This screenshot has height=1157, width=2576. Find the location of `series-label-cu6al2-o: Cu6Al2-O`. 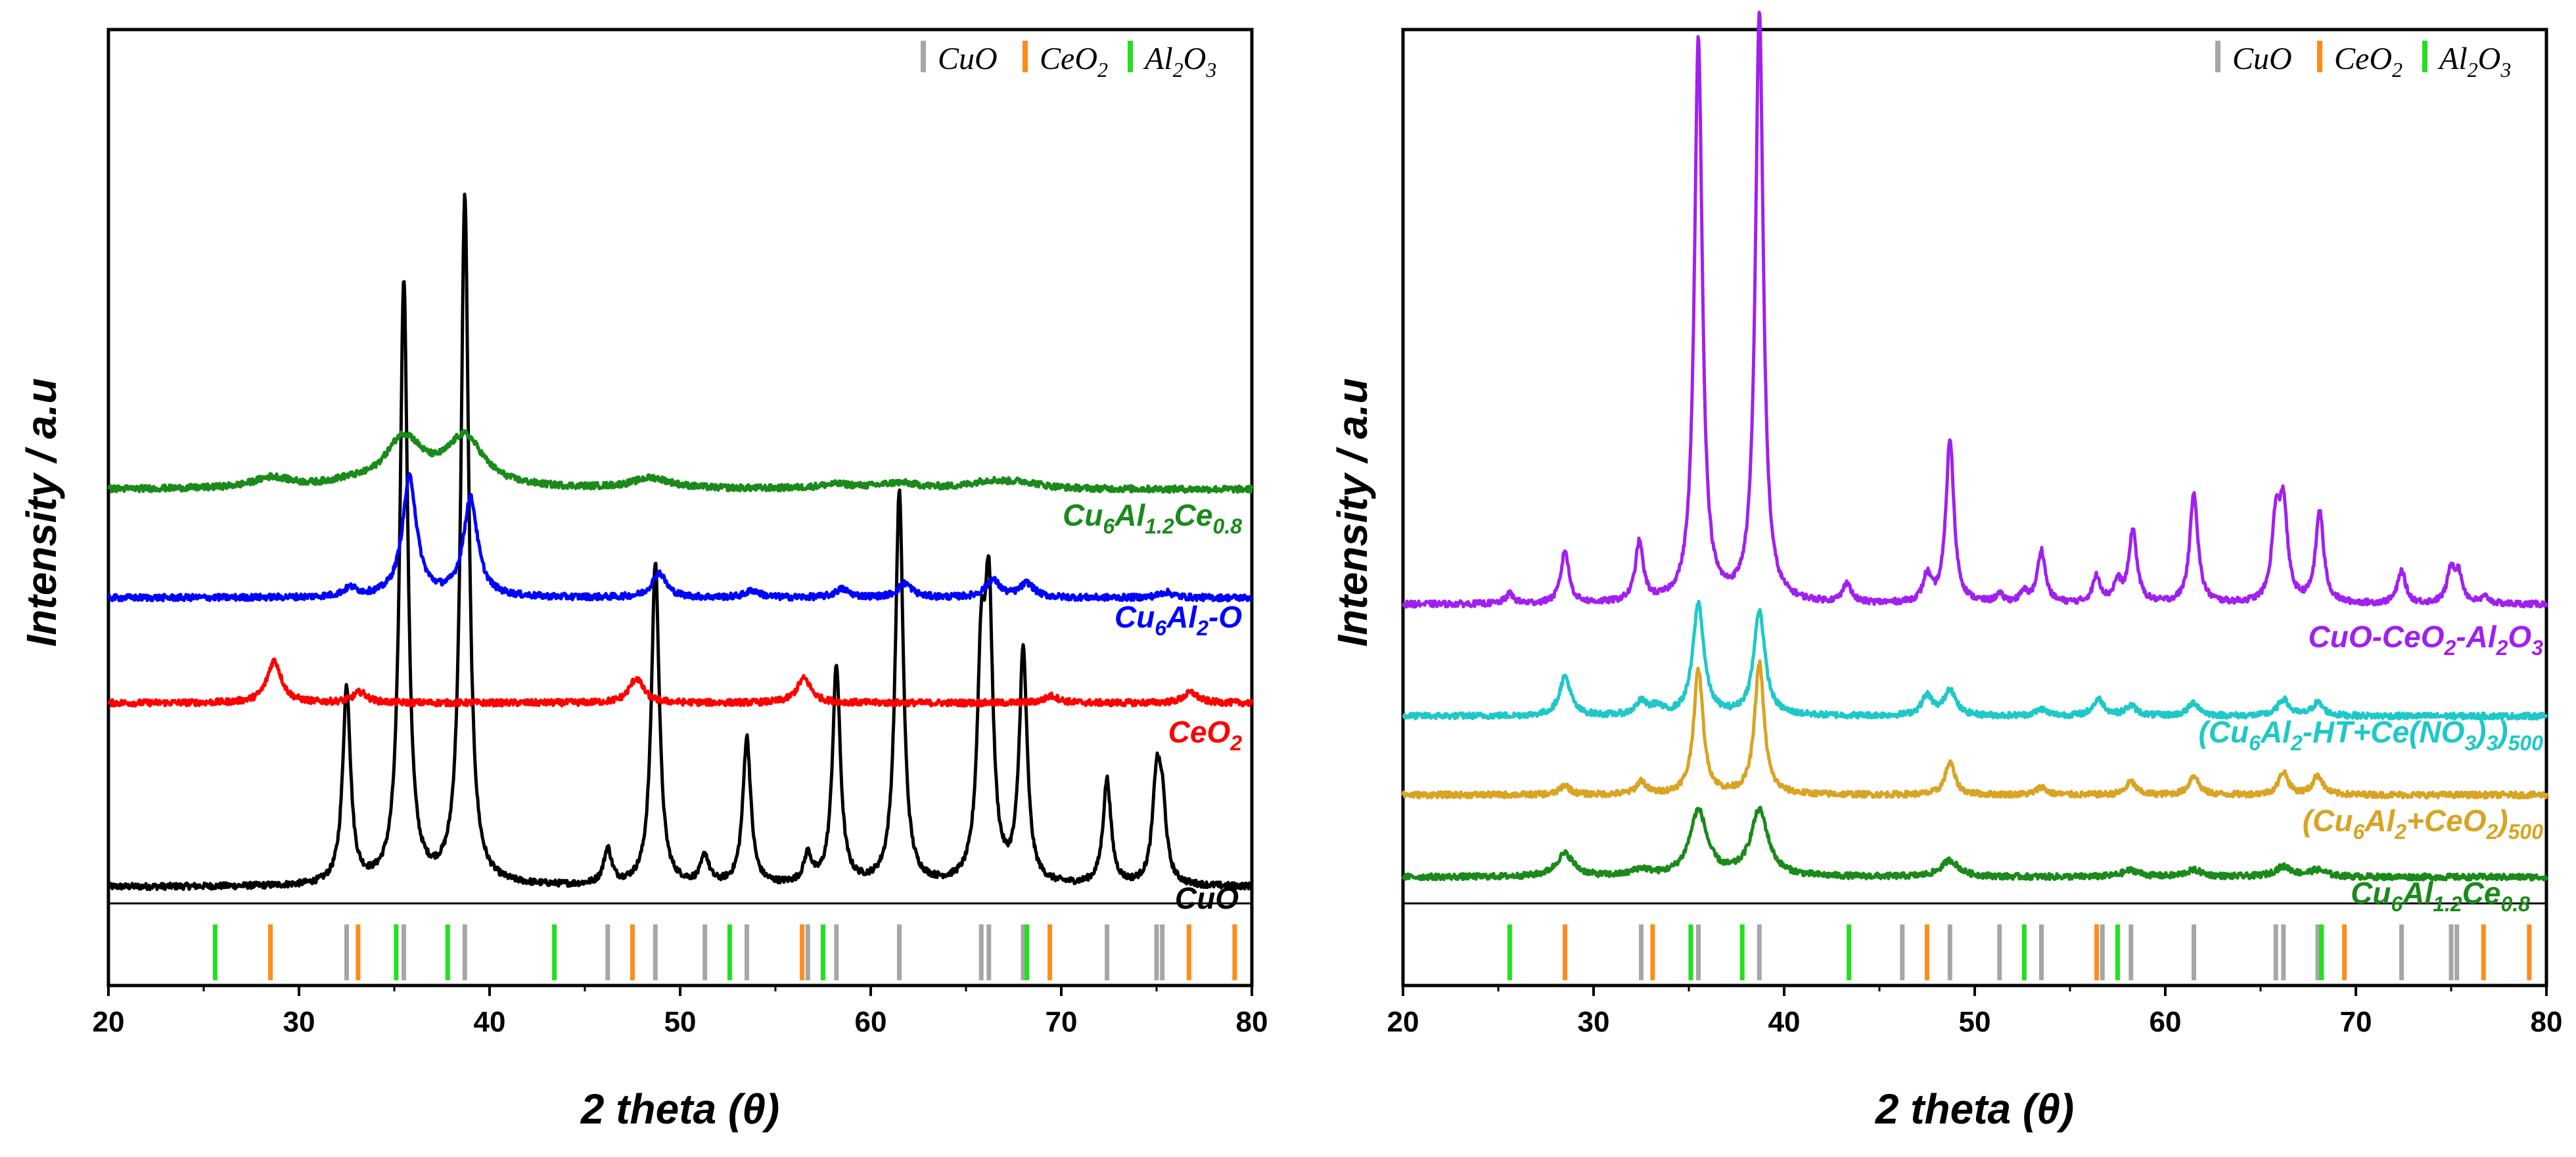

series-label-cu6al2-o: Cu6Al2-O is located at coordinates (1178, 620).